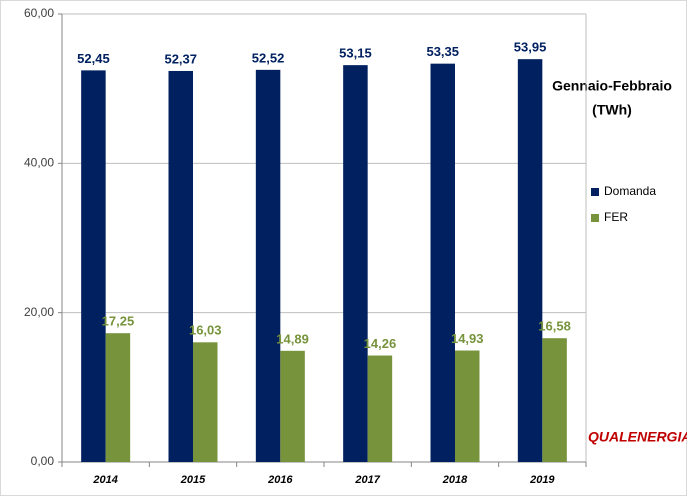  Describe the element at coordinates (637, 437) in the screenshot. I see `logo: QUALENERGIA.it` at that location.